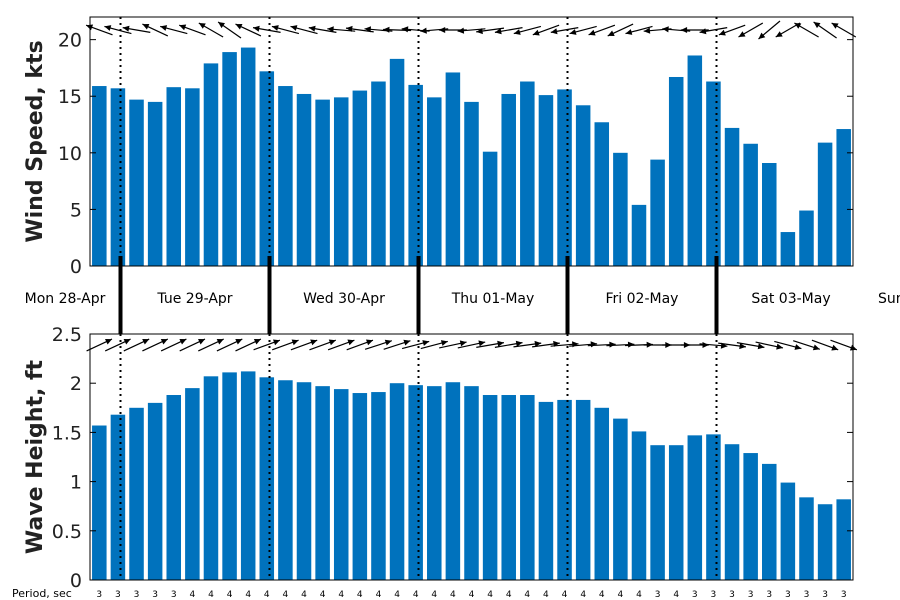 This screenshot has height=600, width=900. What do you see at coordinates (76, 581) in the screenshot?
I see `wave-ytick-label: 0` at bounding box center [76, 581].